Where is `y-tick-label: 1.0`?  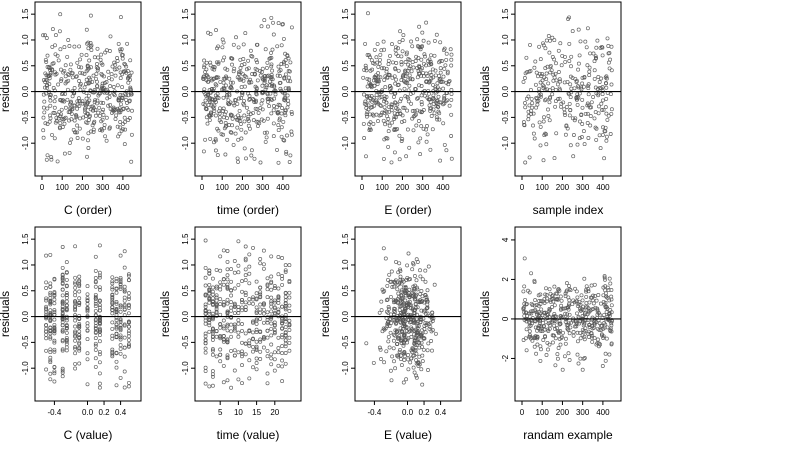
y-tick-label: 1.0 is located at coordinates (25, 265).